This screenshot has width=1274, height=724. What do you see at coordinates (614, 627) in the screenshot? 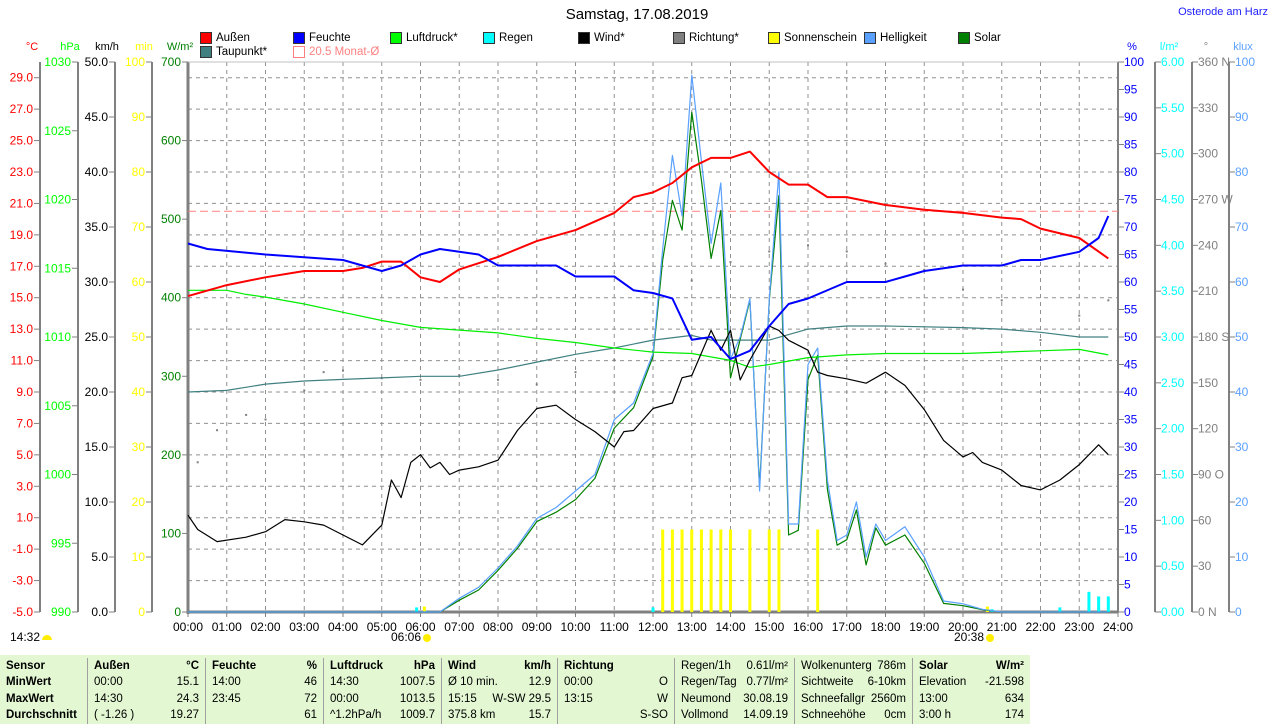
I see `x-tick-label: 11:00` at bounding box center [614, 627].